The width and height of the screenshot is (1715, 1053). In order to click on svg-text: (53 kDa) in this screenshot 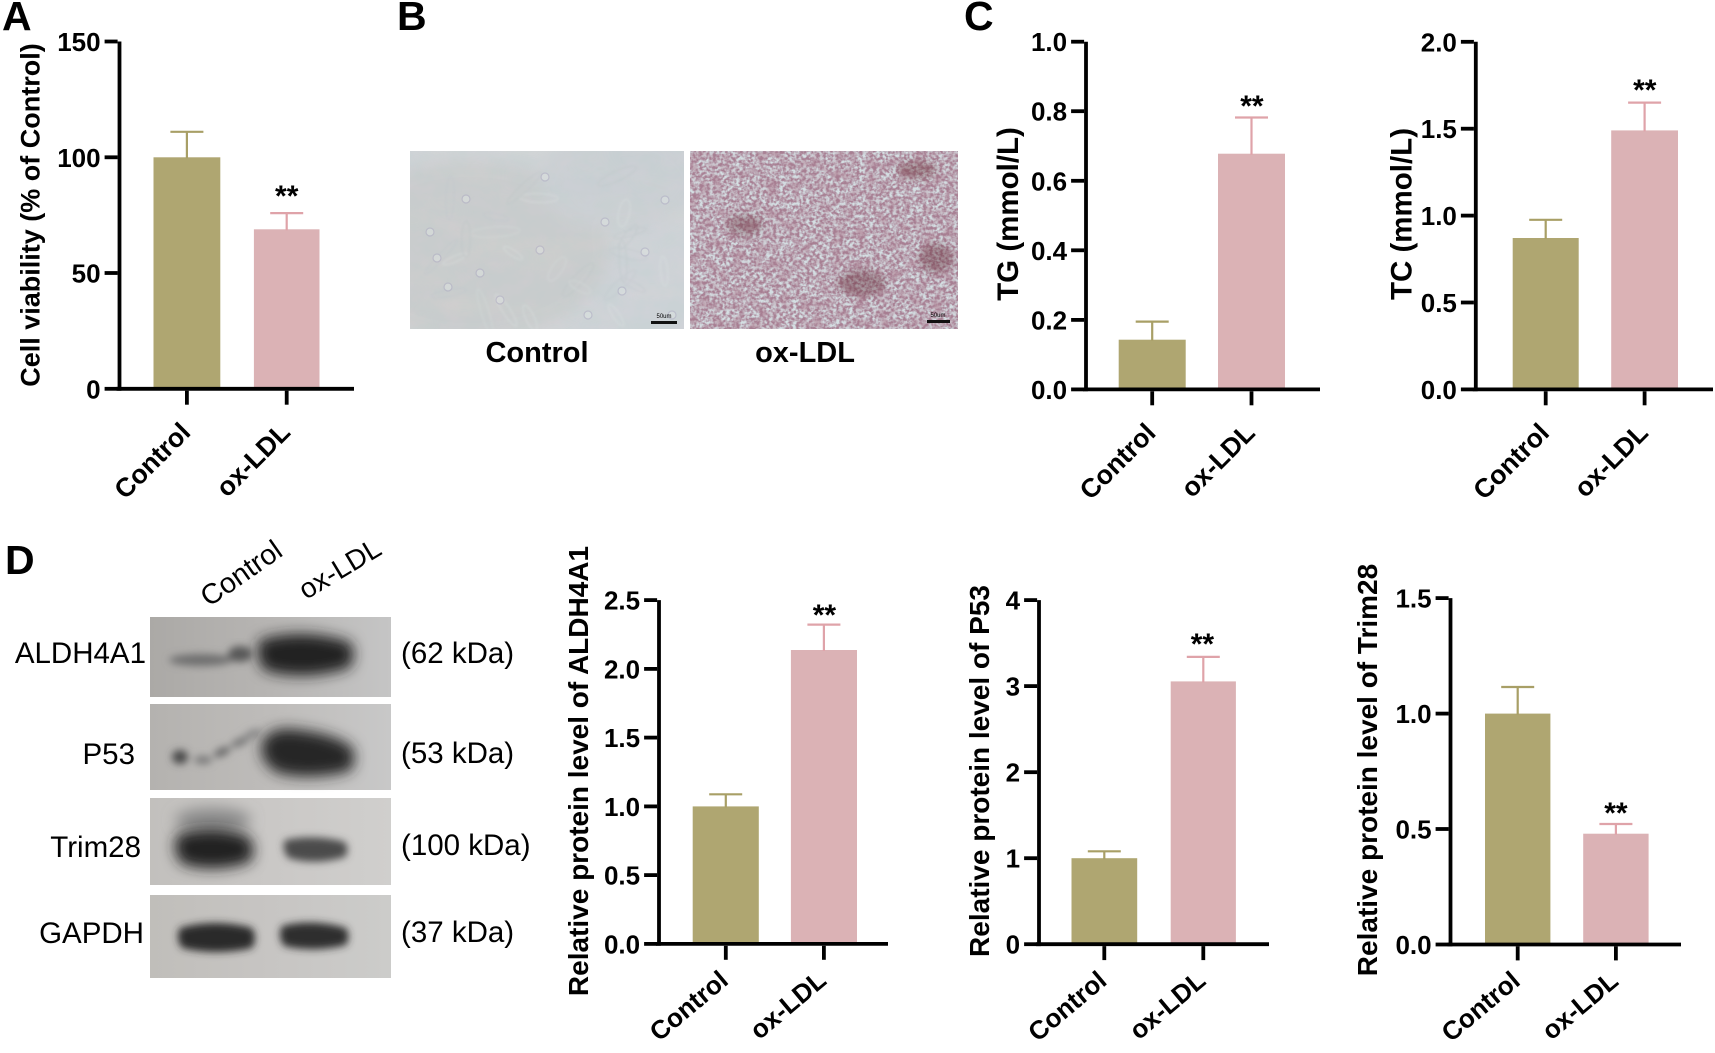, I will do `click(457, 753)`.